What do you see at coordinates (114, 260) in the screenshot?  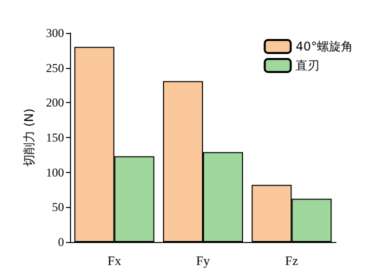 I see `x-tick-label: Fx` at bounding box center [114, 260].